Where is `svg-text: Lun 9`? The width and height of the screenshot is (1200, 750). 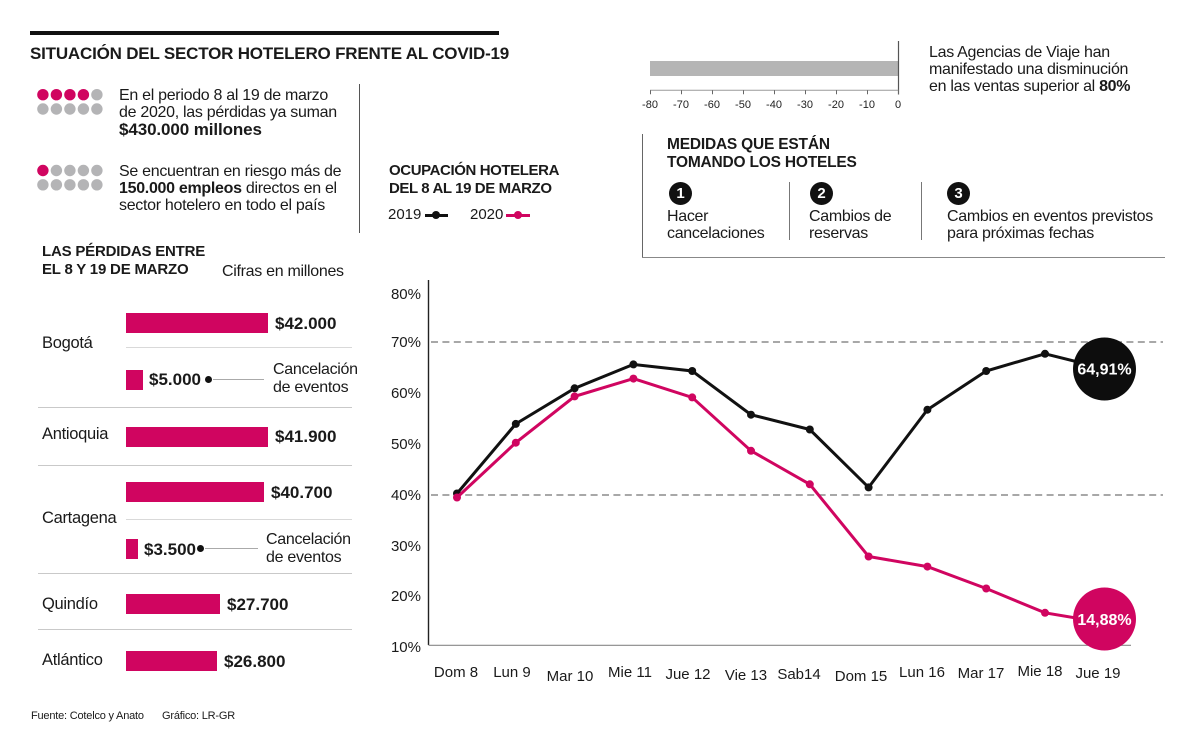 svg-text: Lun 9 is located at coordinates (512, 672).